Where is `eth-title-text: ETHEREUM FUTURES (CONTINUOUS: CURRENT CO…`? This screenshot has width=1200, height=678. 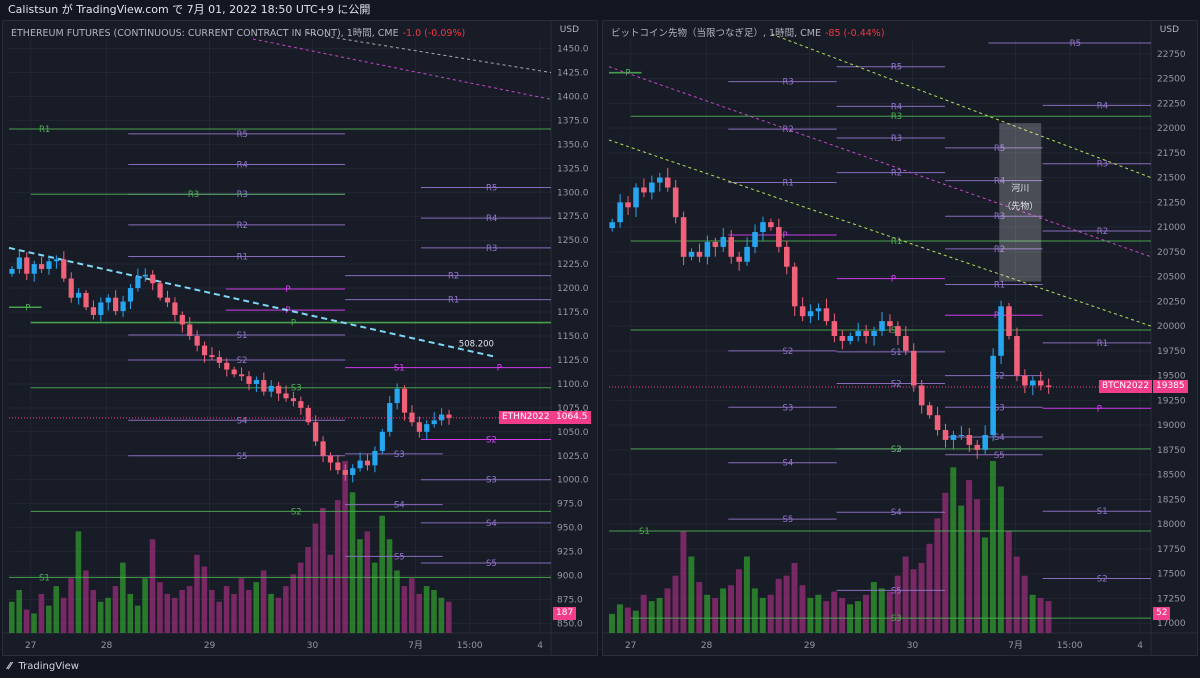 eth-title-text: ETHEREUM FUTURES (CONTINUOUS: CURRENT CO… is located at coordinates (205, 33).